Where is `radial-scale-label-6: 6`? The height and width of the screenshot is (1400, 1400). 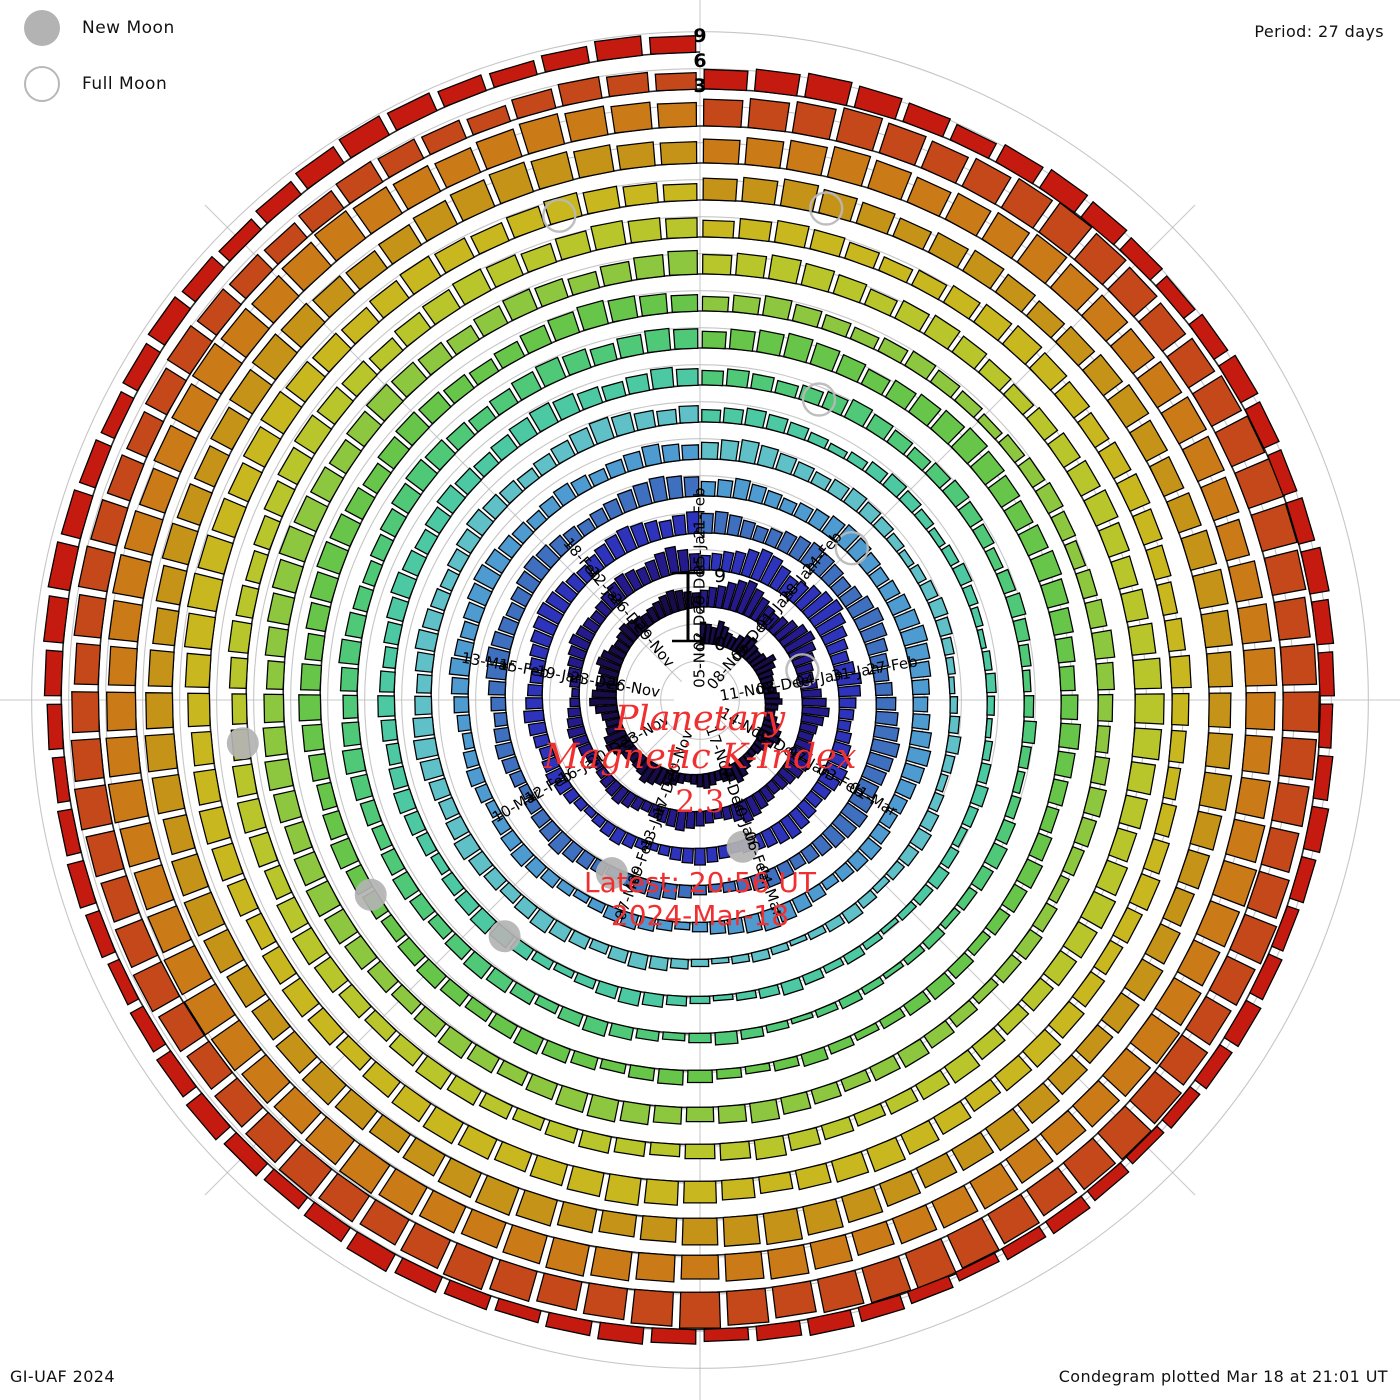
radial-scale-label-6: 6 is located at coordinates (699, 61).